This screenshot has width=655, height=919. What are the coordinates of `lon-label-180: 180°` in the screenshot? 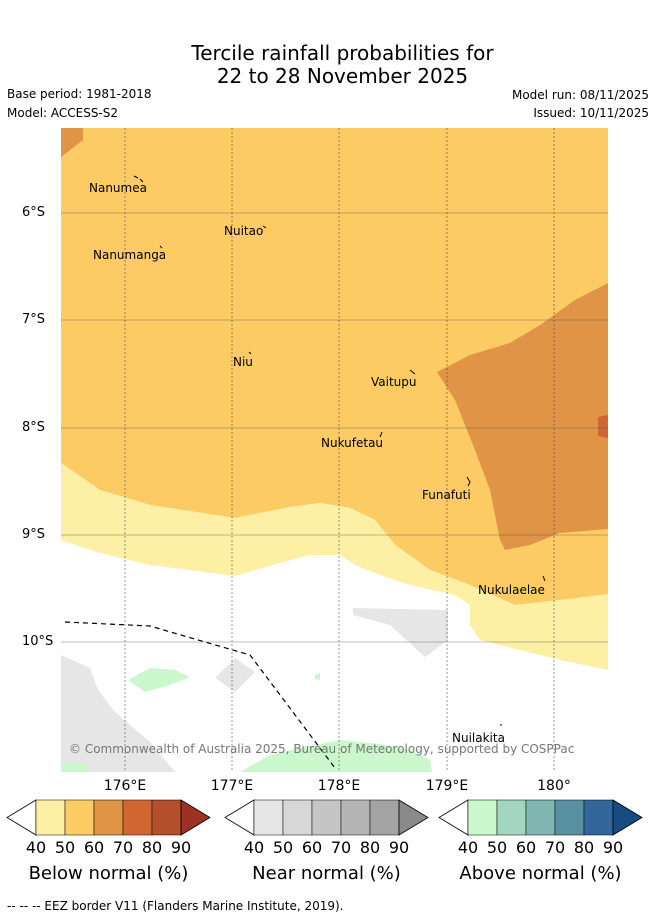 It's located at (554, 786).